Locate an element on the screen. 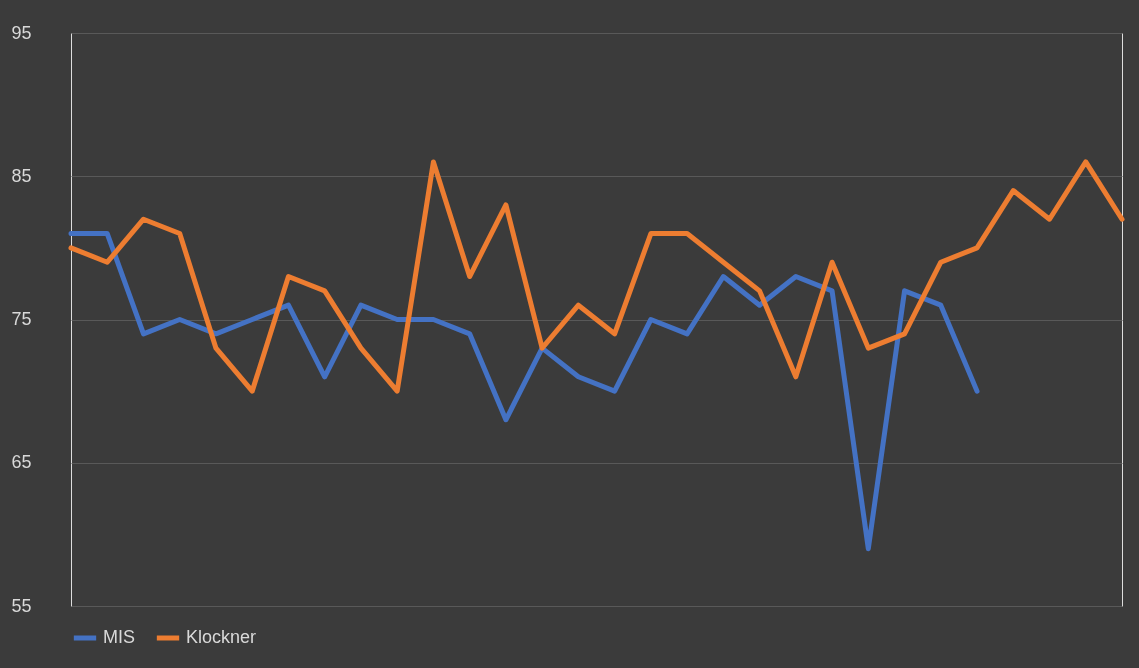 This screenshot has width=1139, height=668. y-tick-label: 85 is located at coordinates (21, 175).